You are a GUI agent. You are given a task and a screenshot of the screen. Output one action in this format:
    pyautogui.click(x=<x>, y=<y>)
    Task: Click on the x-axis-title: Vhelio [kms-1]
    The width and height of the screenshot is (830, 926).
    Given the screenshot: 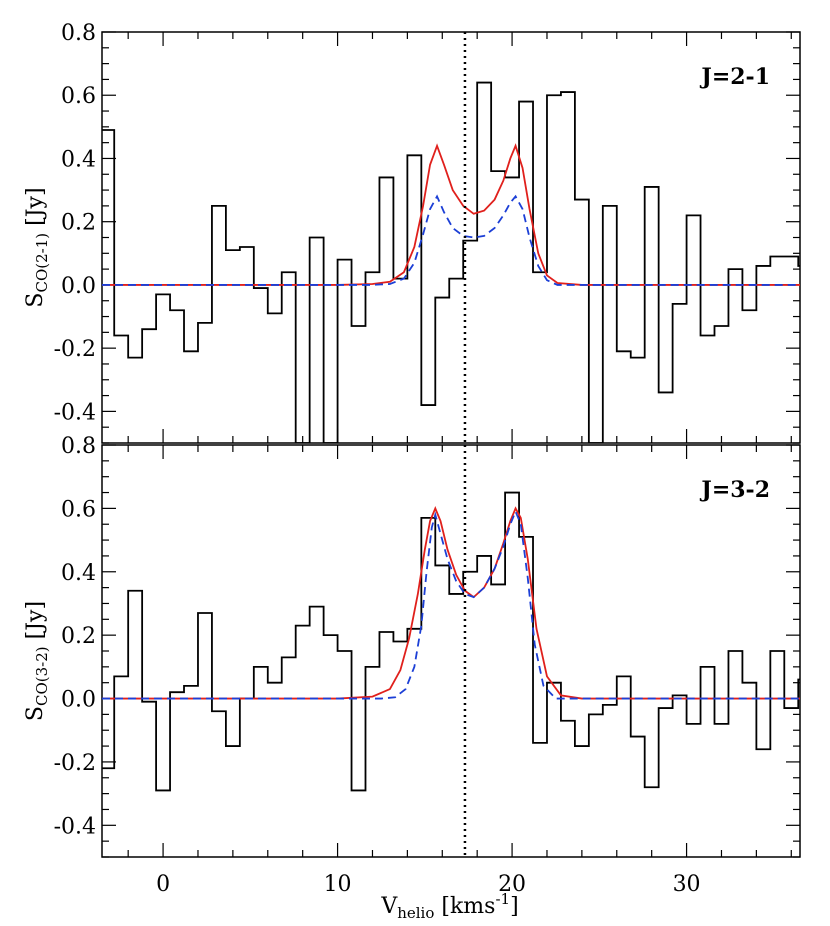 What is the action you would take?
    pyautogui.click(x=449, y=906)
    